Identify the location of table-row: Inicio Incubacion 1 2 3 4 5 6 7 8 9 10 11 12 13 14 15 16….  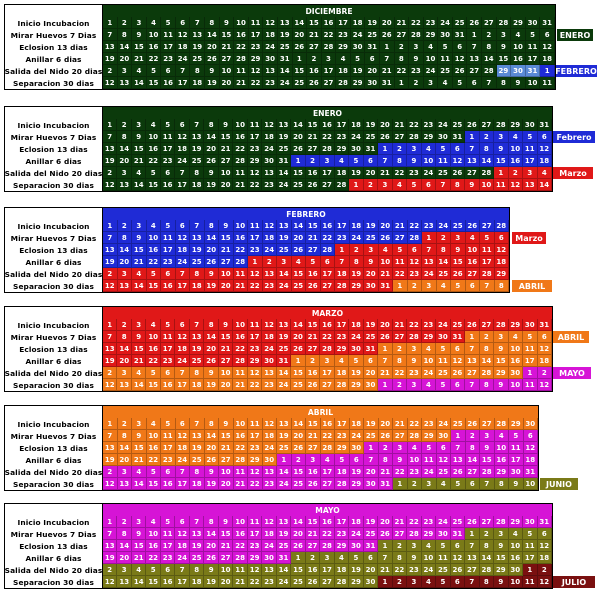
(257, 226).